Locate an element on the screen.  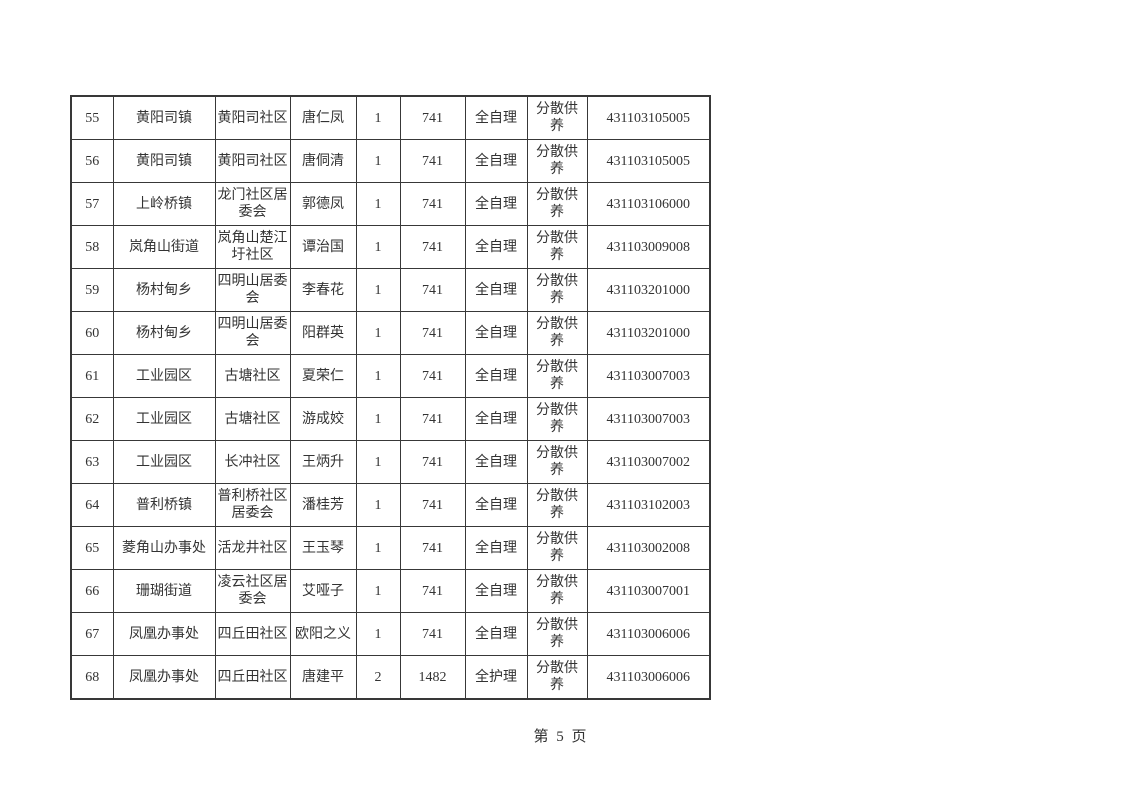
cell-amount: 1482 is located at coordinates (432, 677).